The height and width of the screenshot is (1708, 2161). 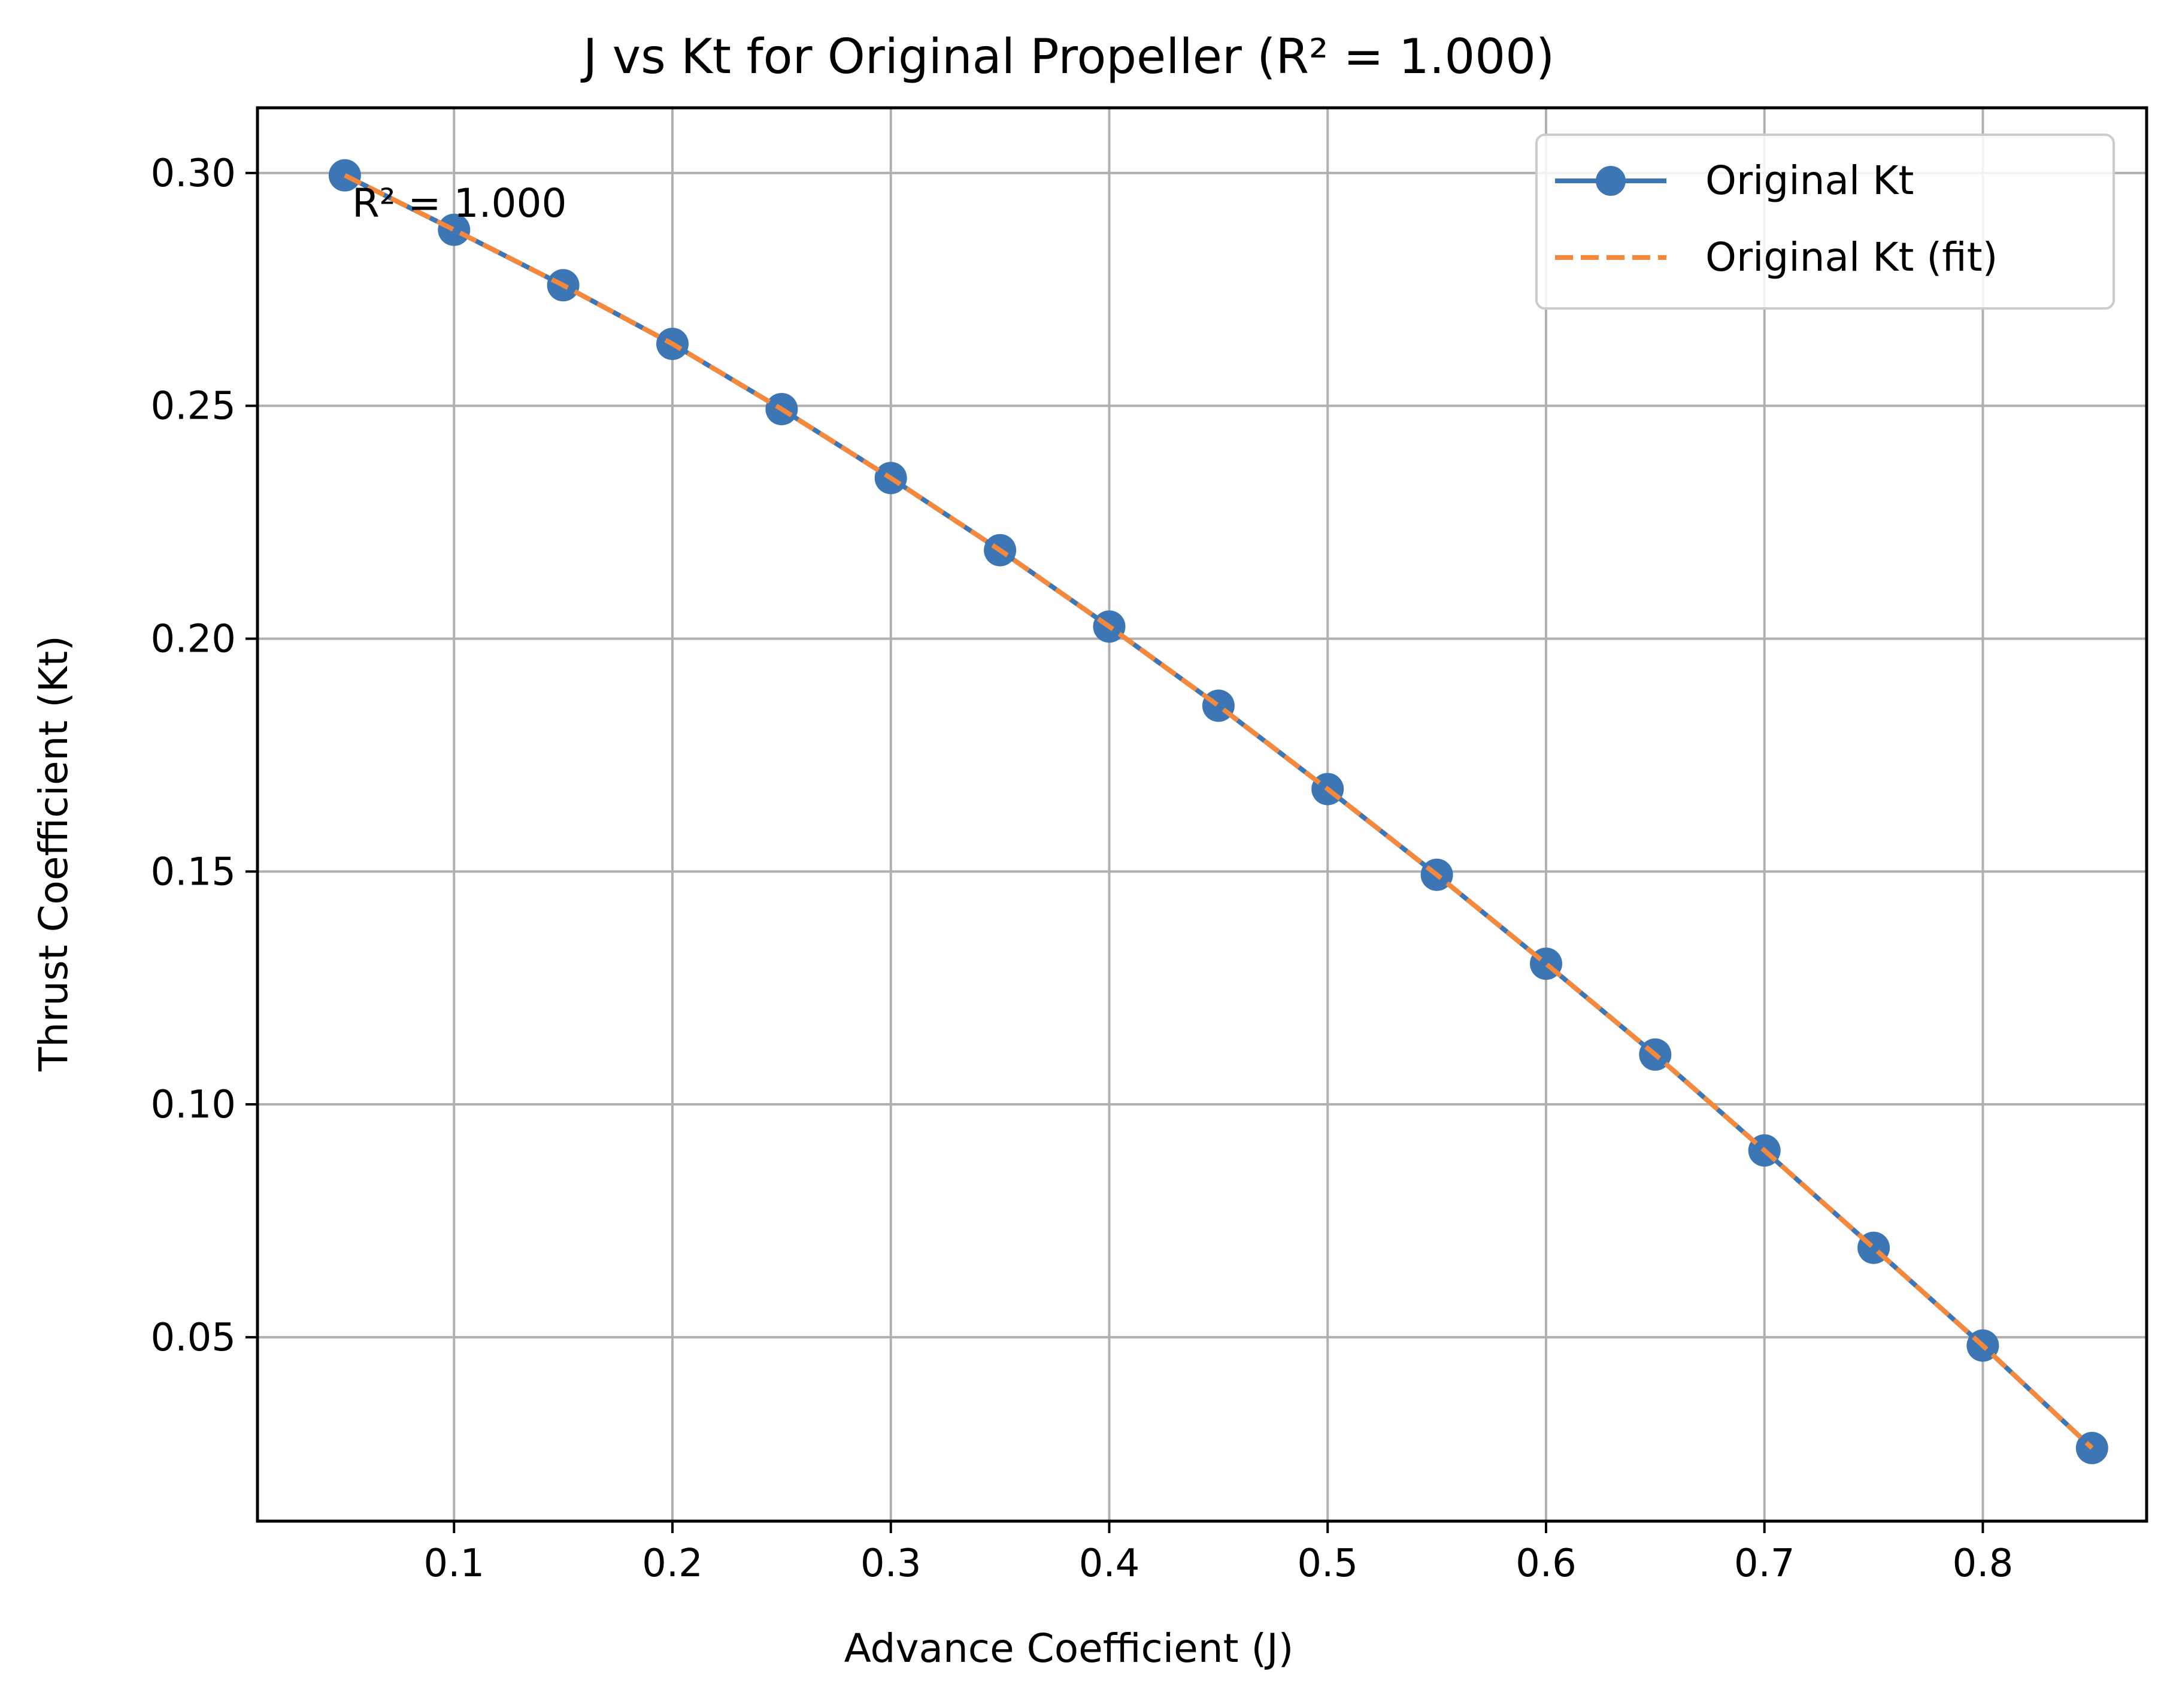 What do you see at coordinates (194, 406) in the screenshot?
I see `y-tick-label: 0.25` at bounding box center [194, 406].